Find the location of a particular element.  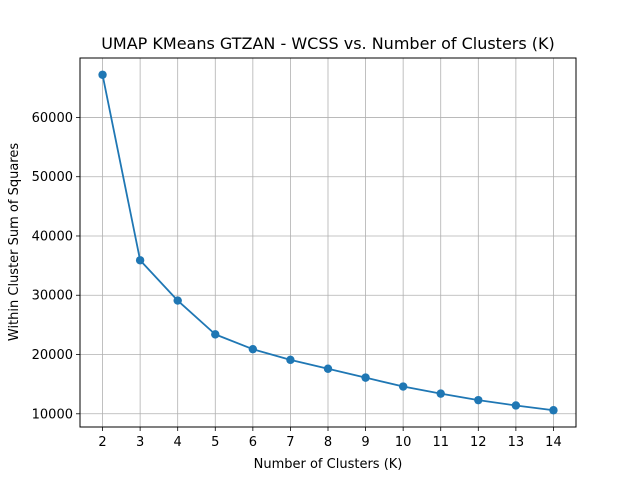

x-tick-label: 13 is located at coordinates (516, 442).